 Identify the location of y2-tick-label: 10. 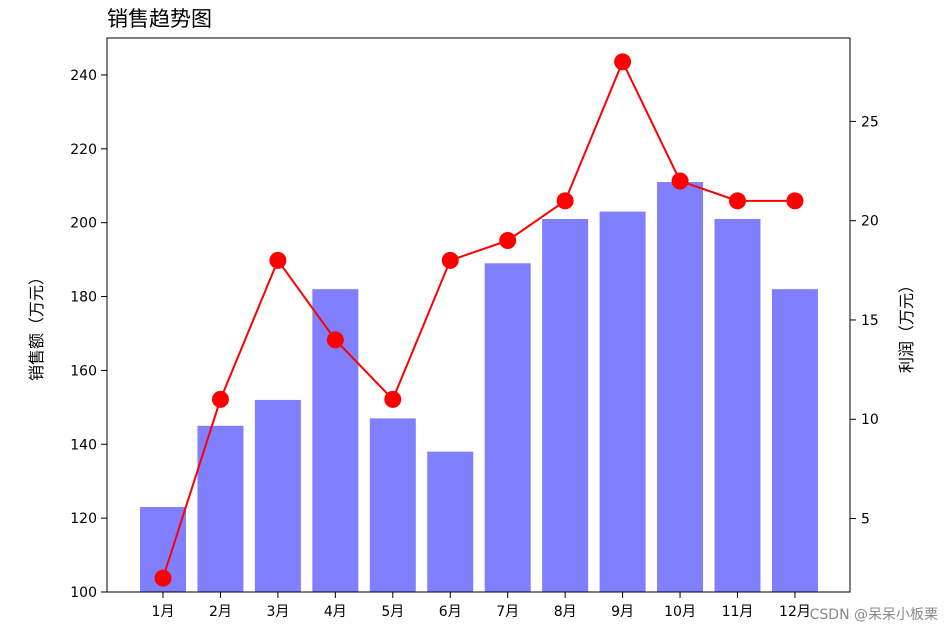
(870, 420).